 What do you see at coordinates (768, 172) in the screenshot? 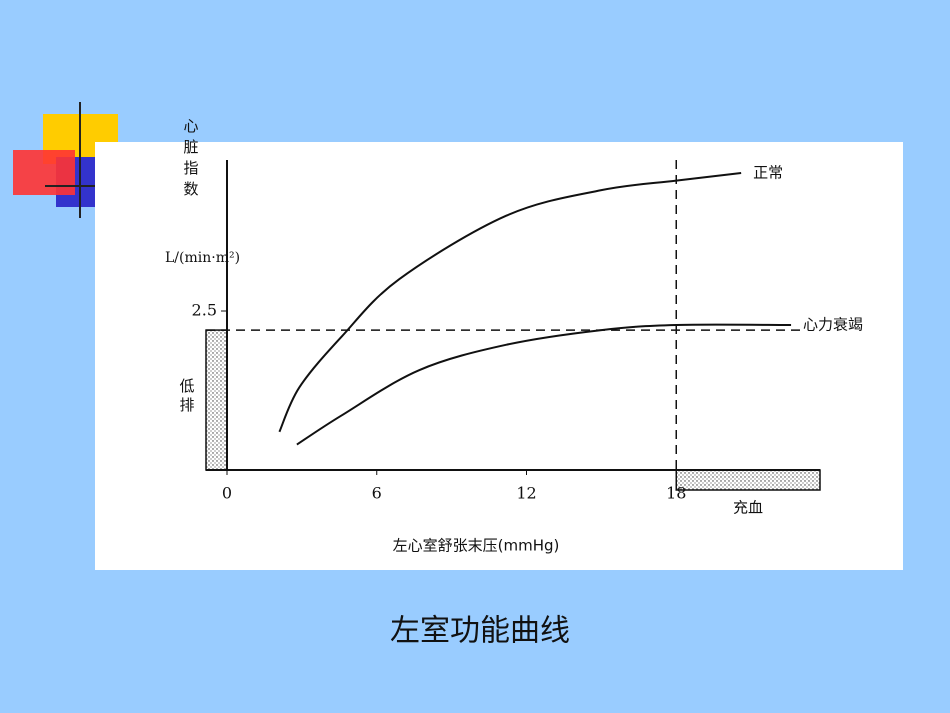
I see `series-label: 正常` at bounding box center [768, 172].